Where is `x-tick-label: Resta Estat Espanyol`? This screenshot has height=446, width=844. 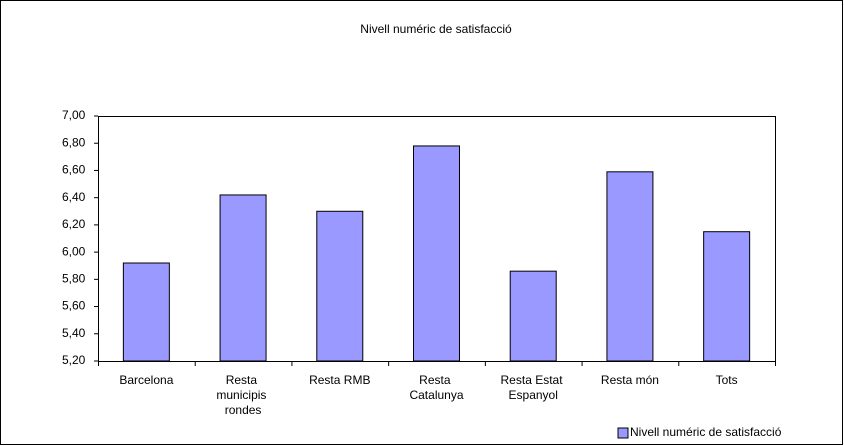
x-tick-label: Resta Estat Espanyol is located at coordinates (533, 387).